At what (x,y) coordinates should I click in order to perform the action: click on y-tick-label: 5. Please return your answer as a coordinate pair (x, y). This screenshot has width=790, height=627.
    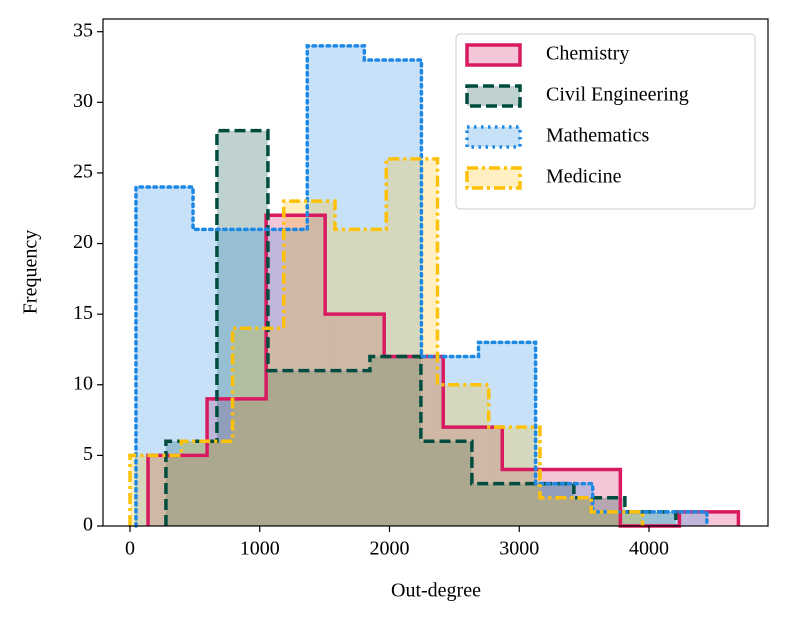
    Looking at the image, I should click on (88, 454).